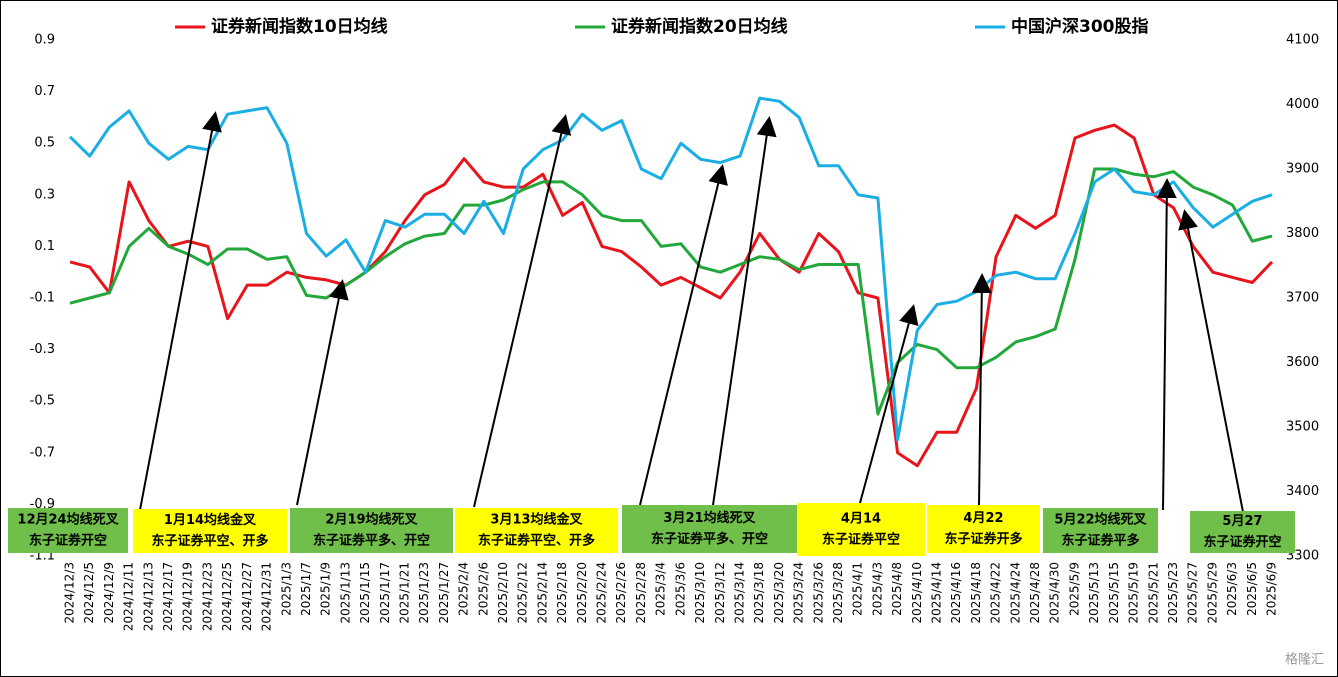 The width and height of the screenshot is (1338, 677). Describe the element at coordinates (1302, 491) in the screenshot. I see `y2-tick-label: 3400` at that location.